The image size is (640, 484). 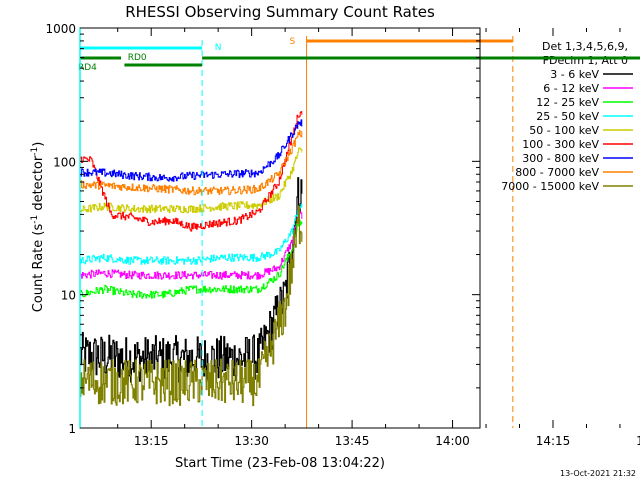 I want to click on legend-label-2: 6 - 12 keV, so click(x=571, y=88).